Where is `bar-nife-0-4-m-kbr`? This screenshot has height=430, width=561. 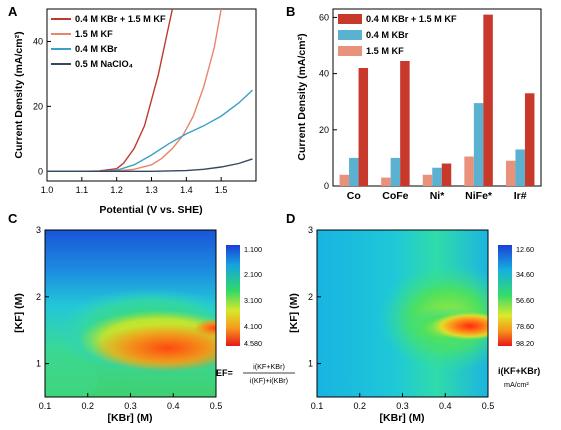
bar-nife-0-4-m-kbr is located at coordinates (478, 144).